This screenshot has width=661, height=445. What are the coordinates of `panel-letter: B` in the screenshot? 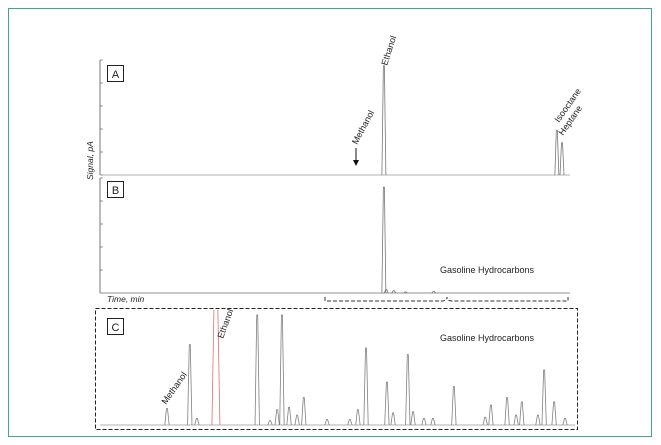 It's located at (115, 191).